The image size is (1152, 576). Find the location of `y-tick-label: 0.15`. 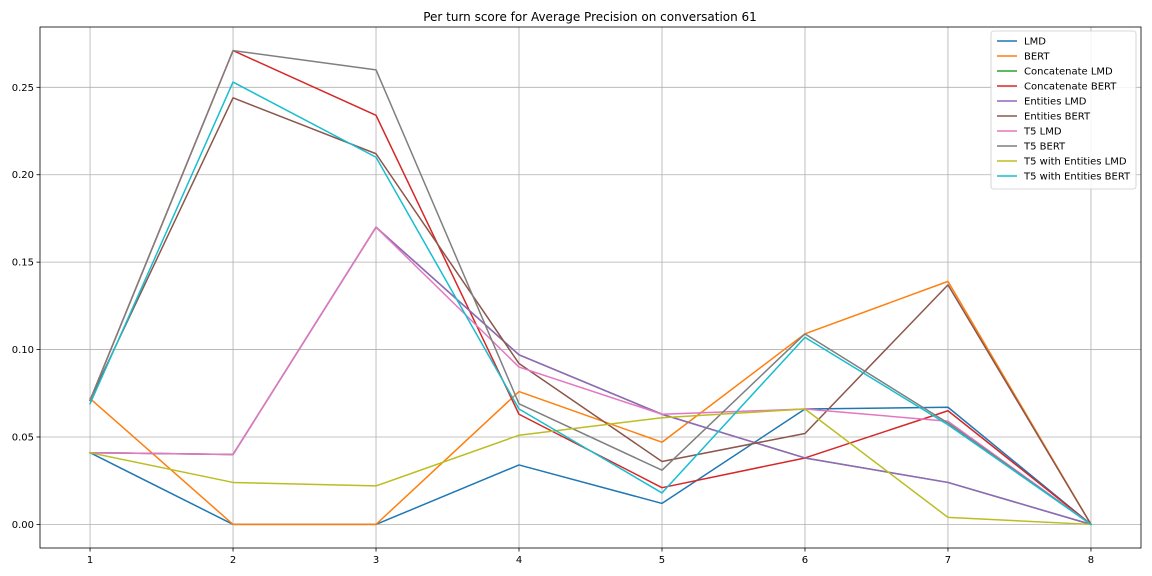

y-tick-label: 0.15 is located at coordinates (23, 263).